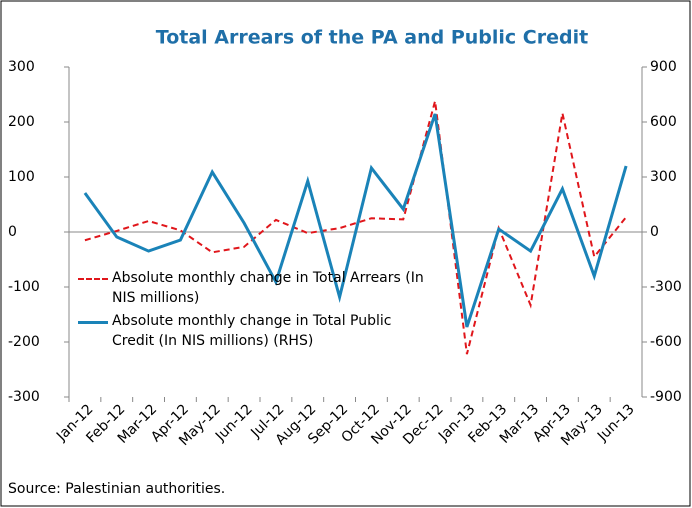 The width and height of the screenshot is (692, 508). I want to click on y-tick-label: -200, so click(24, 342).